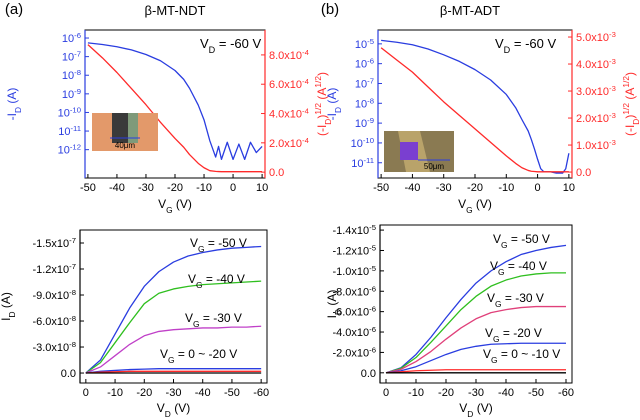 The image size is (640, 420). I want to click on y-tick-label: -1.5x10⁻⁷, so click(54, 243).